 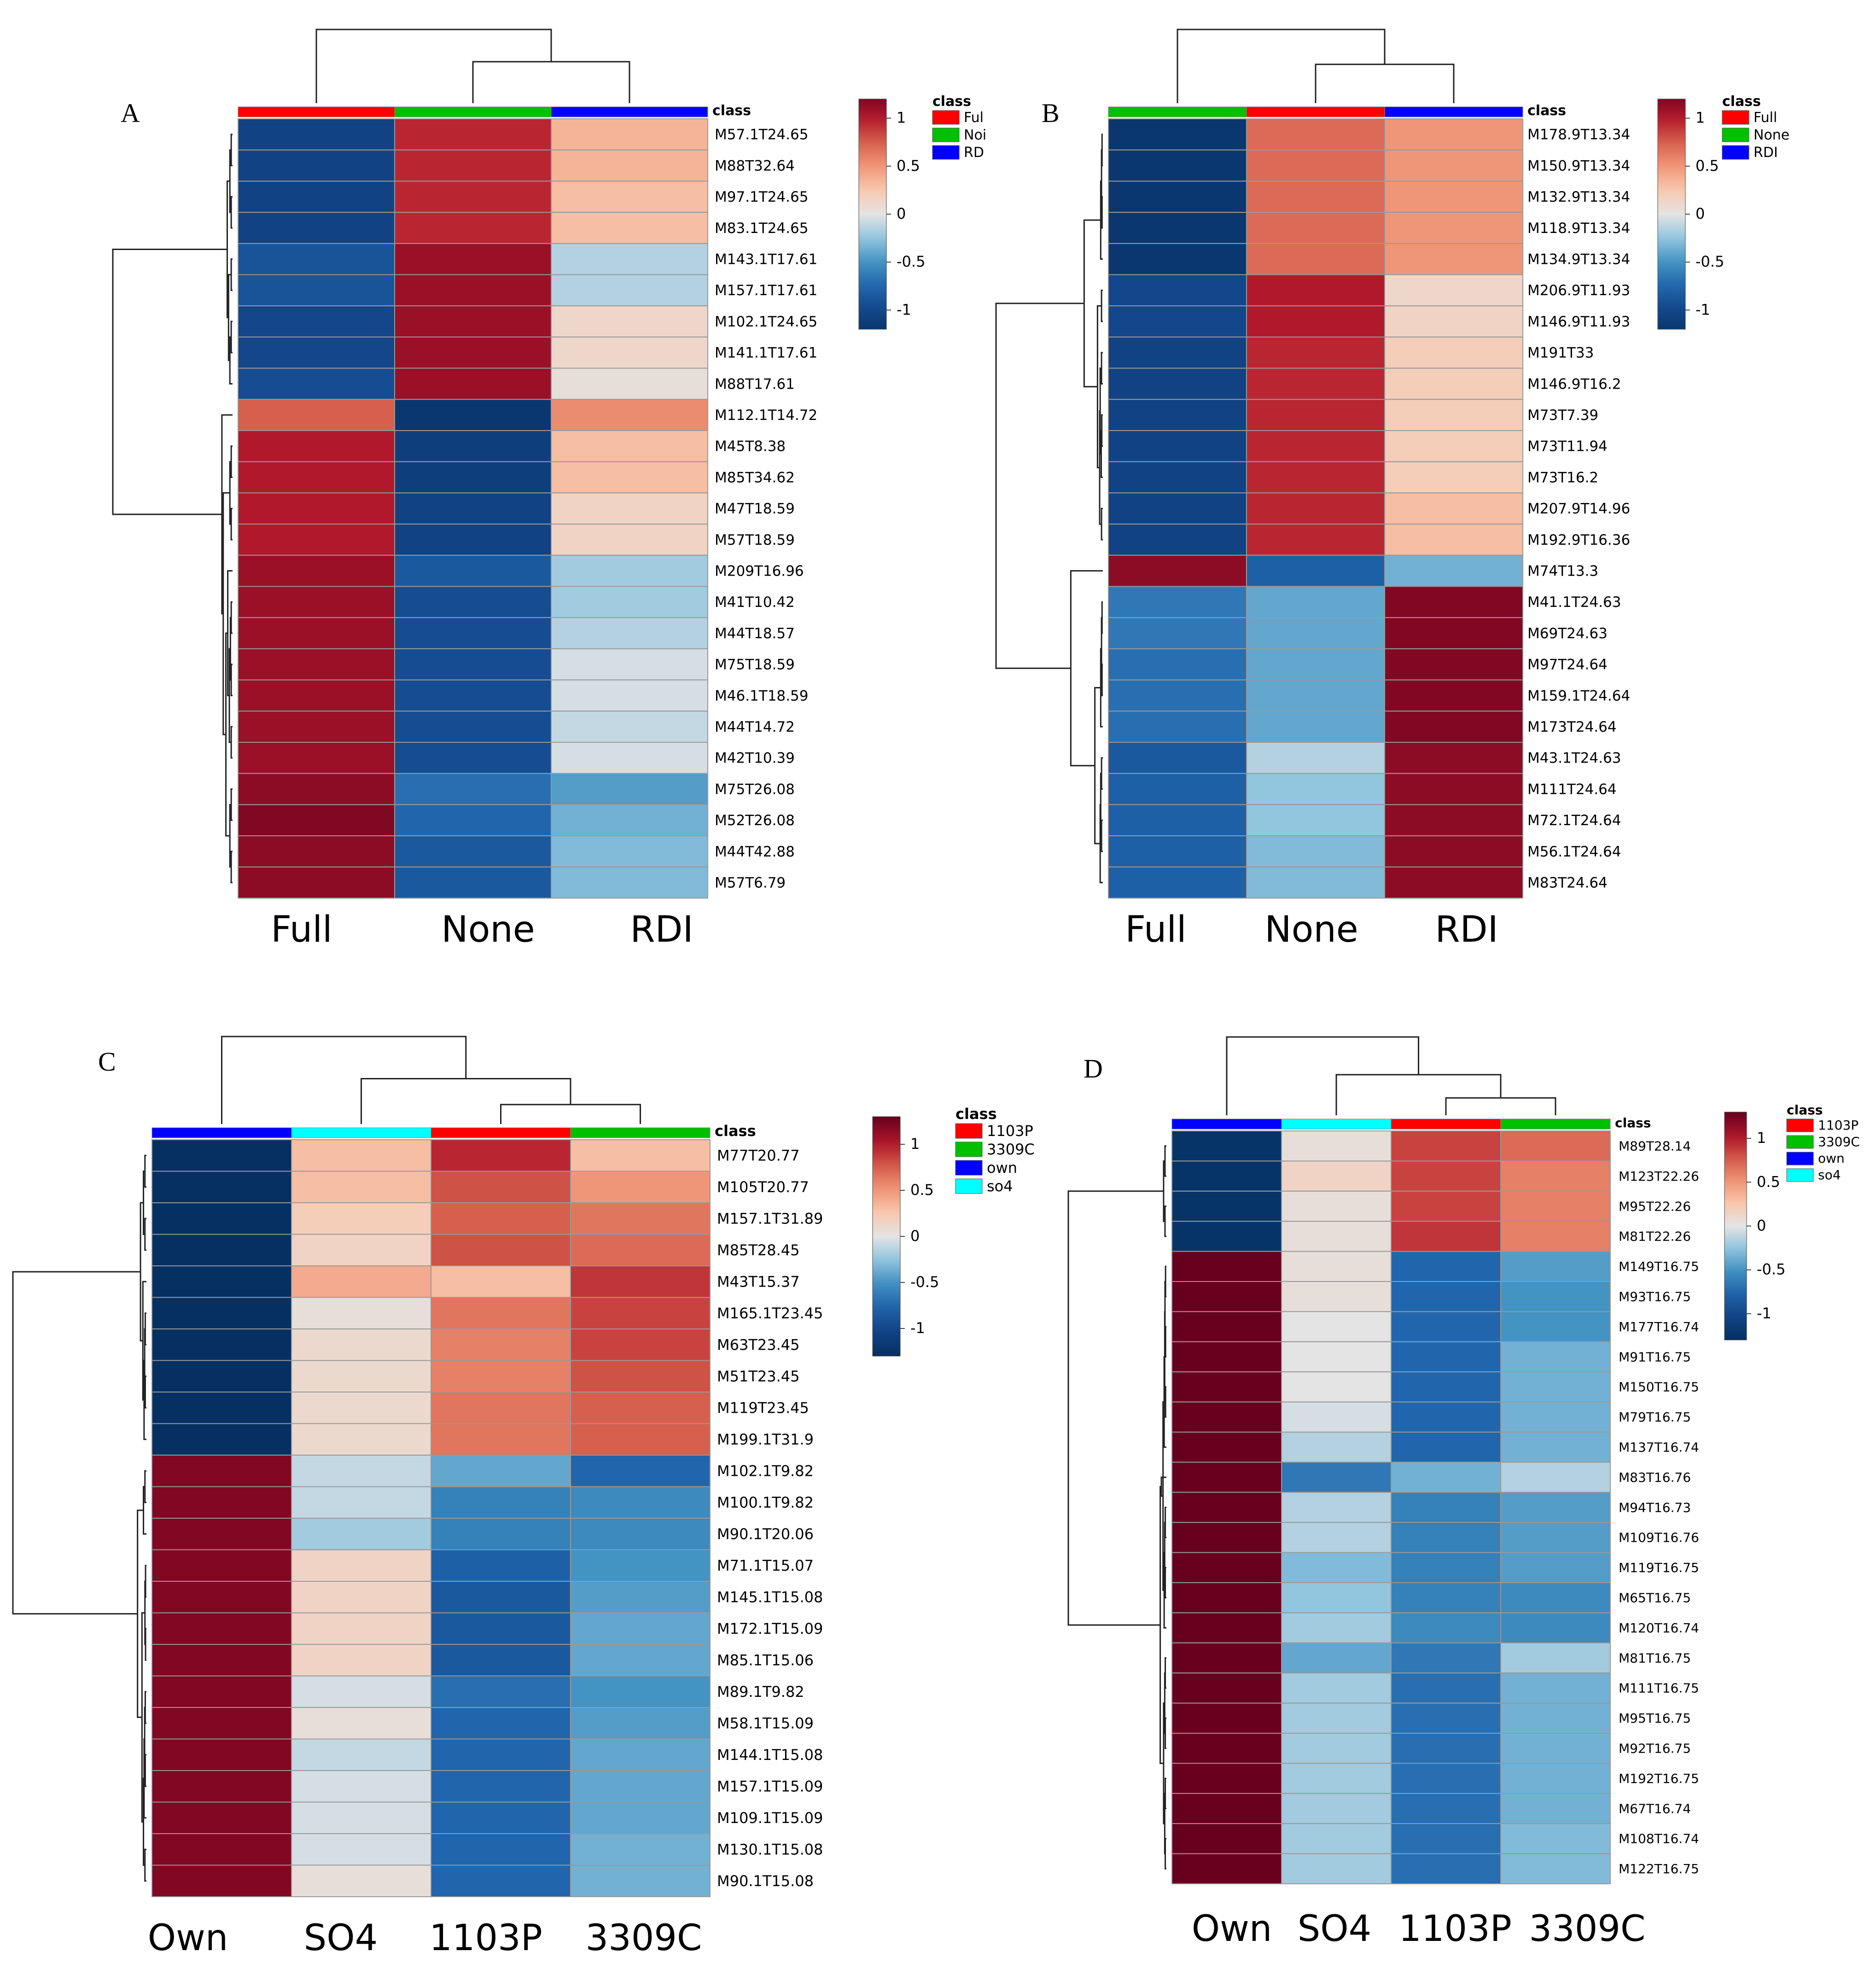 I want to click on class-bar-cell, so click(x=1177, y=112).